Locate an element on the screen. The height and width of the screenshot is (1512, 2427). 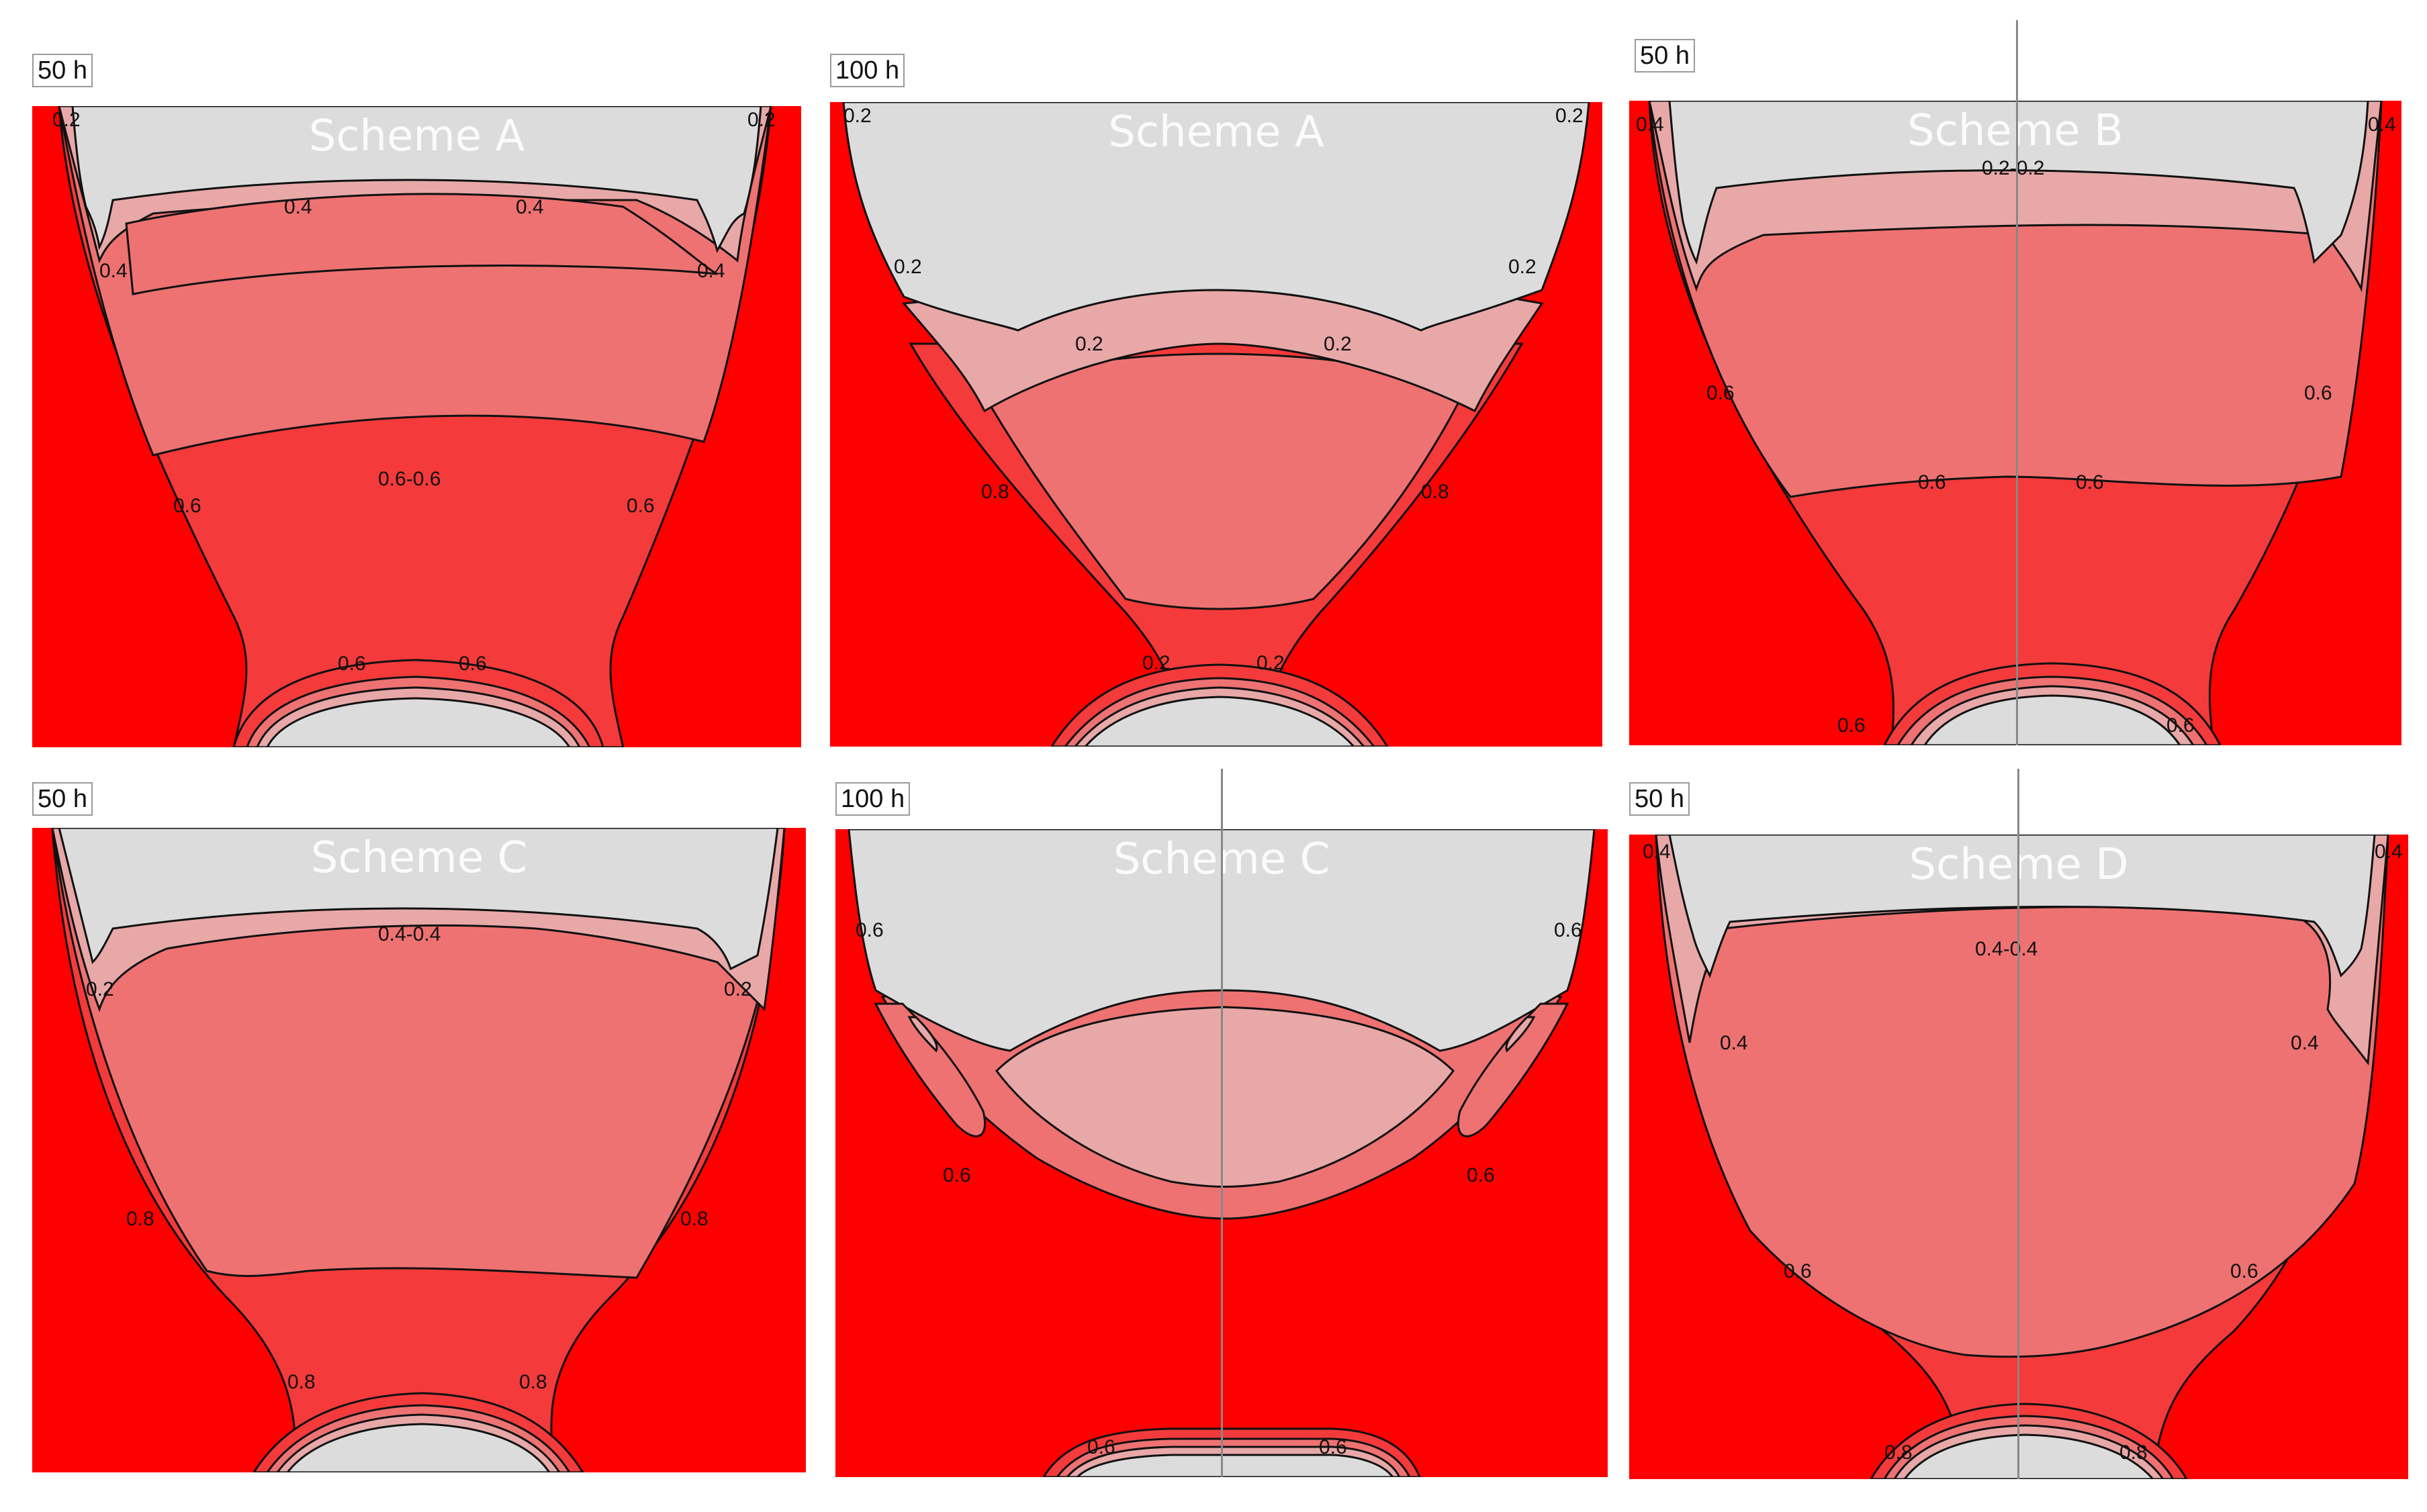
contour-label: 0.6-0.6 is located at coordinates (409, 479).